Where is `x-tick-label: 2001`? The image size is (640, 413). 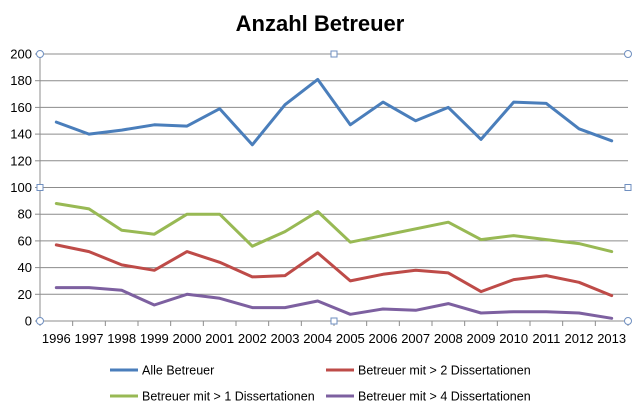
x-tick-label: 2001 is located at coordinates (219, 338).